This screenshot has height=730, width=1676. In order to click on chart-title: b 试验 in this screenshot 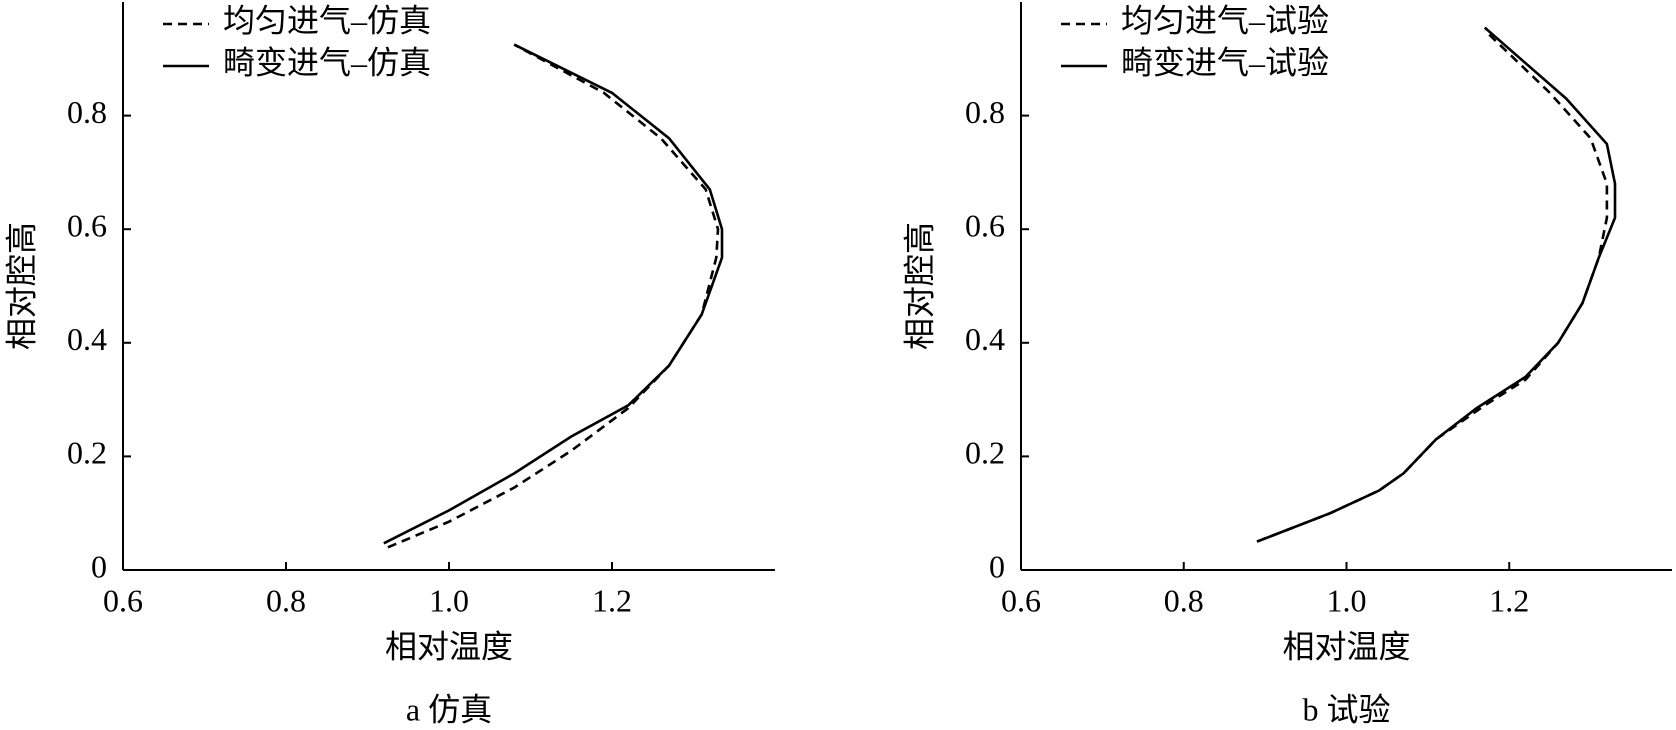, I will do `click(1346, 709)`.